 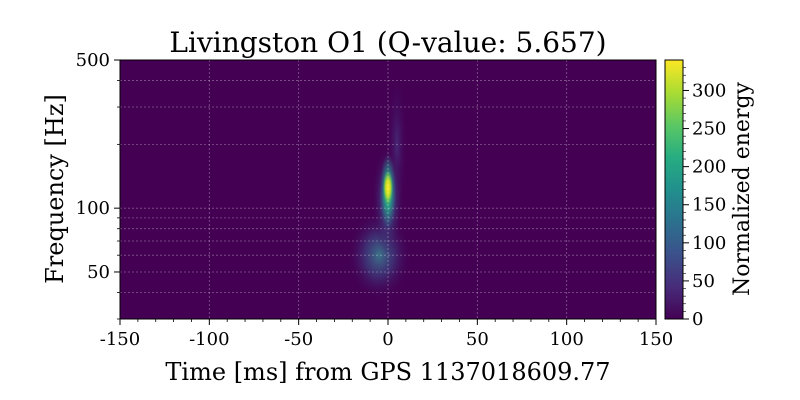 I want to click on colorbar-tick-label: 300, so click(x=709, y=90).